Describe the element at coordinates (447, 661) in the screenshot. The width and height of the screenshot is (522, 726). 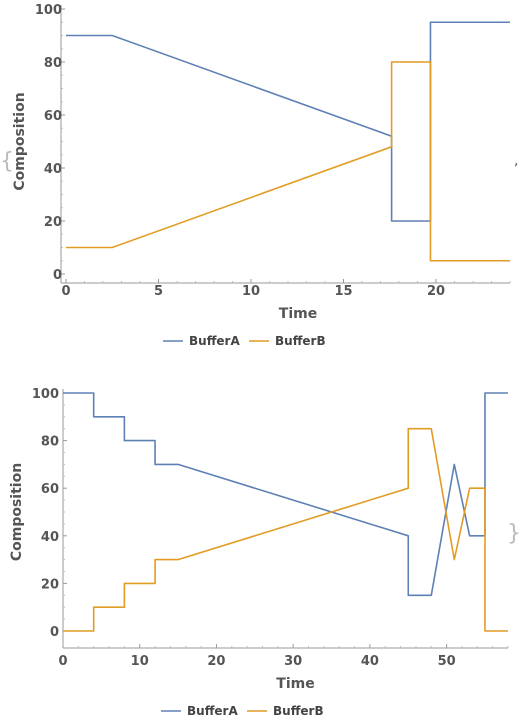
I see `x-tick-label: 50` at that location.